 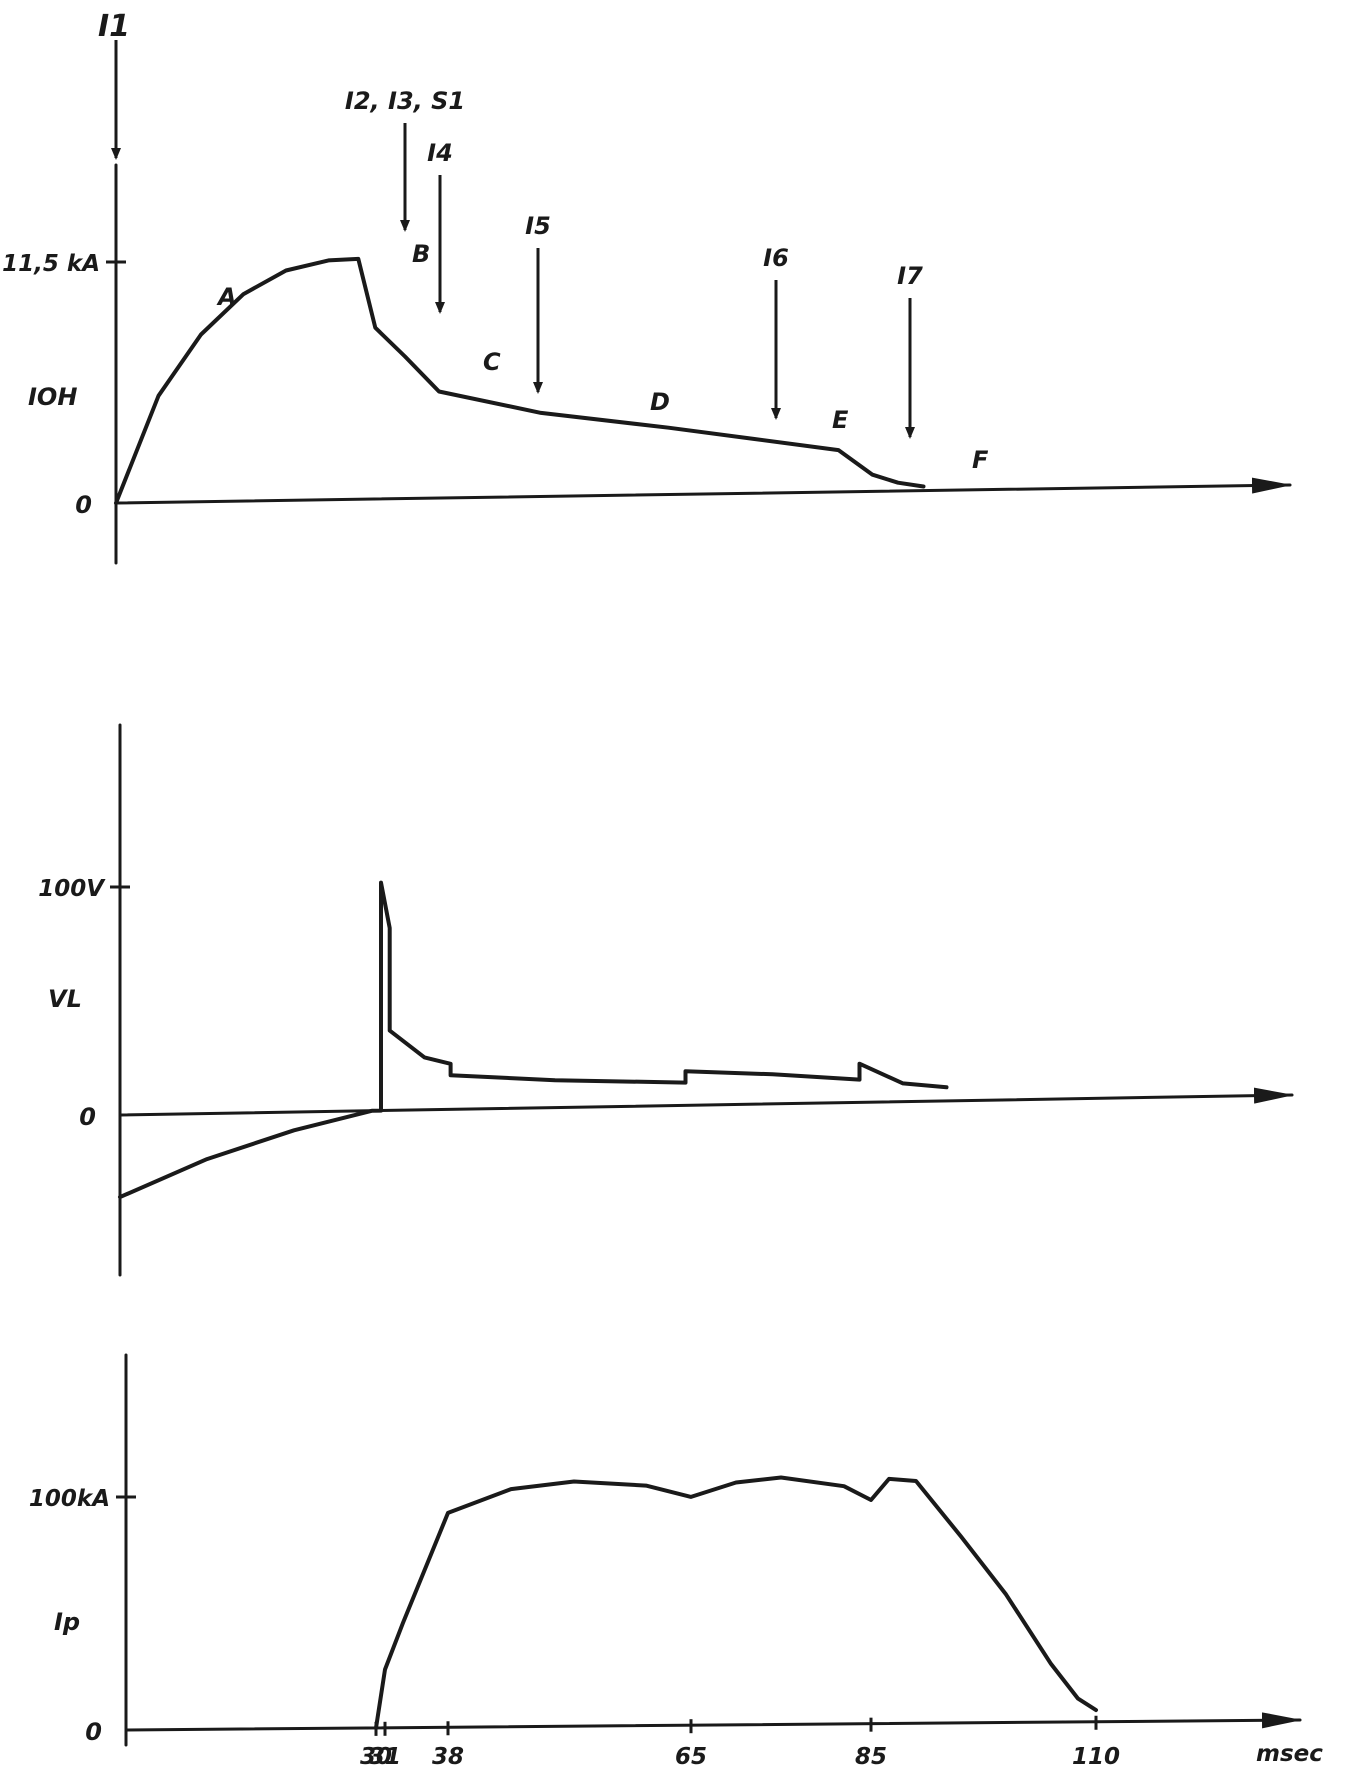 I want to click on event-marker-label-4: I6, so click(x=776, y=258).